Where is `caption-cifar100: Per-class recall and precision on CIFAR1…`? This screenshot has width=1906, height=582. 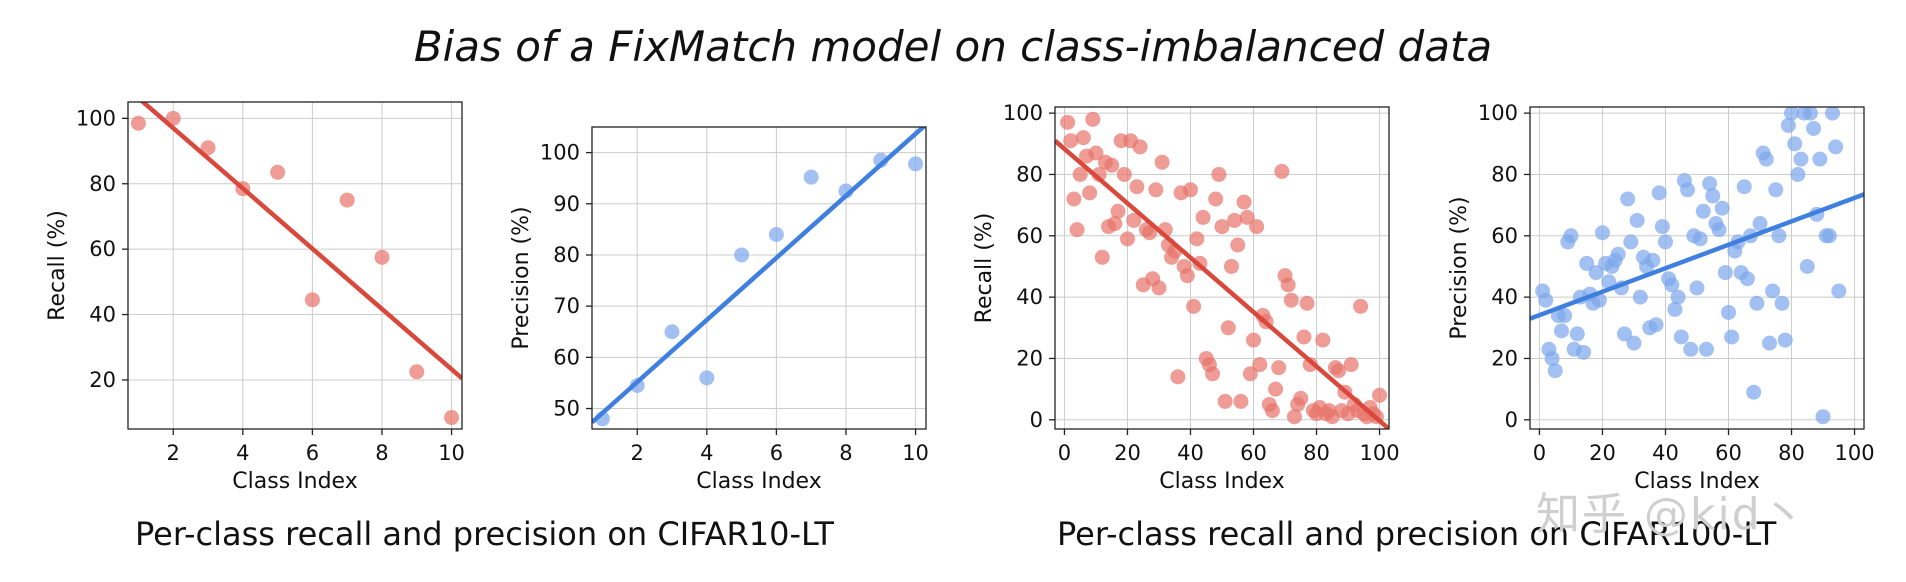 caption-cifar100: Per-class recall and precision on CIFAR1… is located at coordinates (1417, 534).